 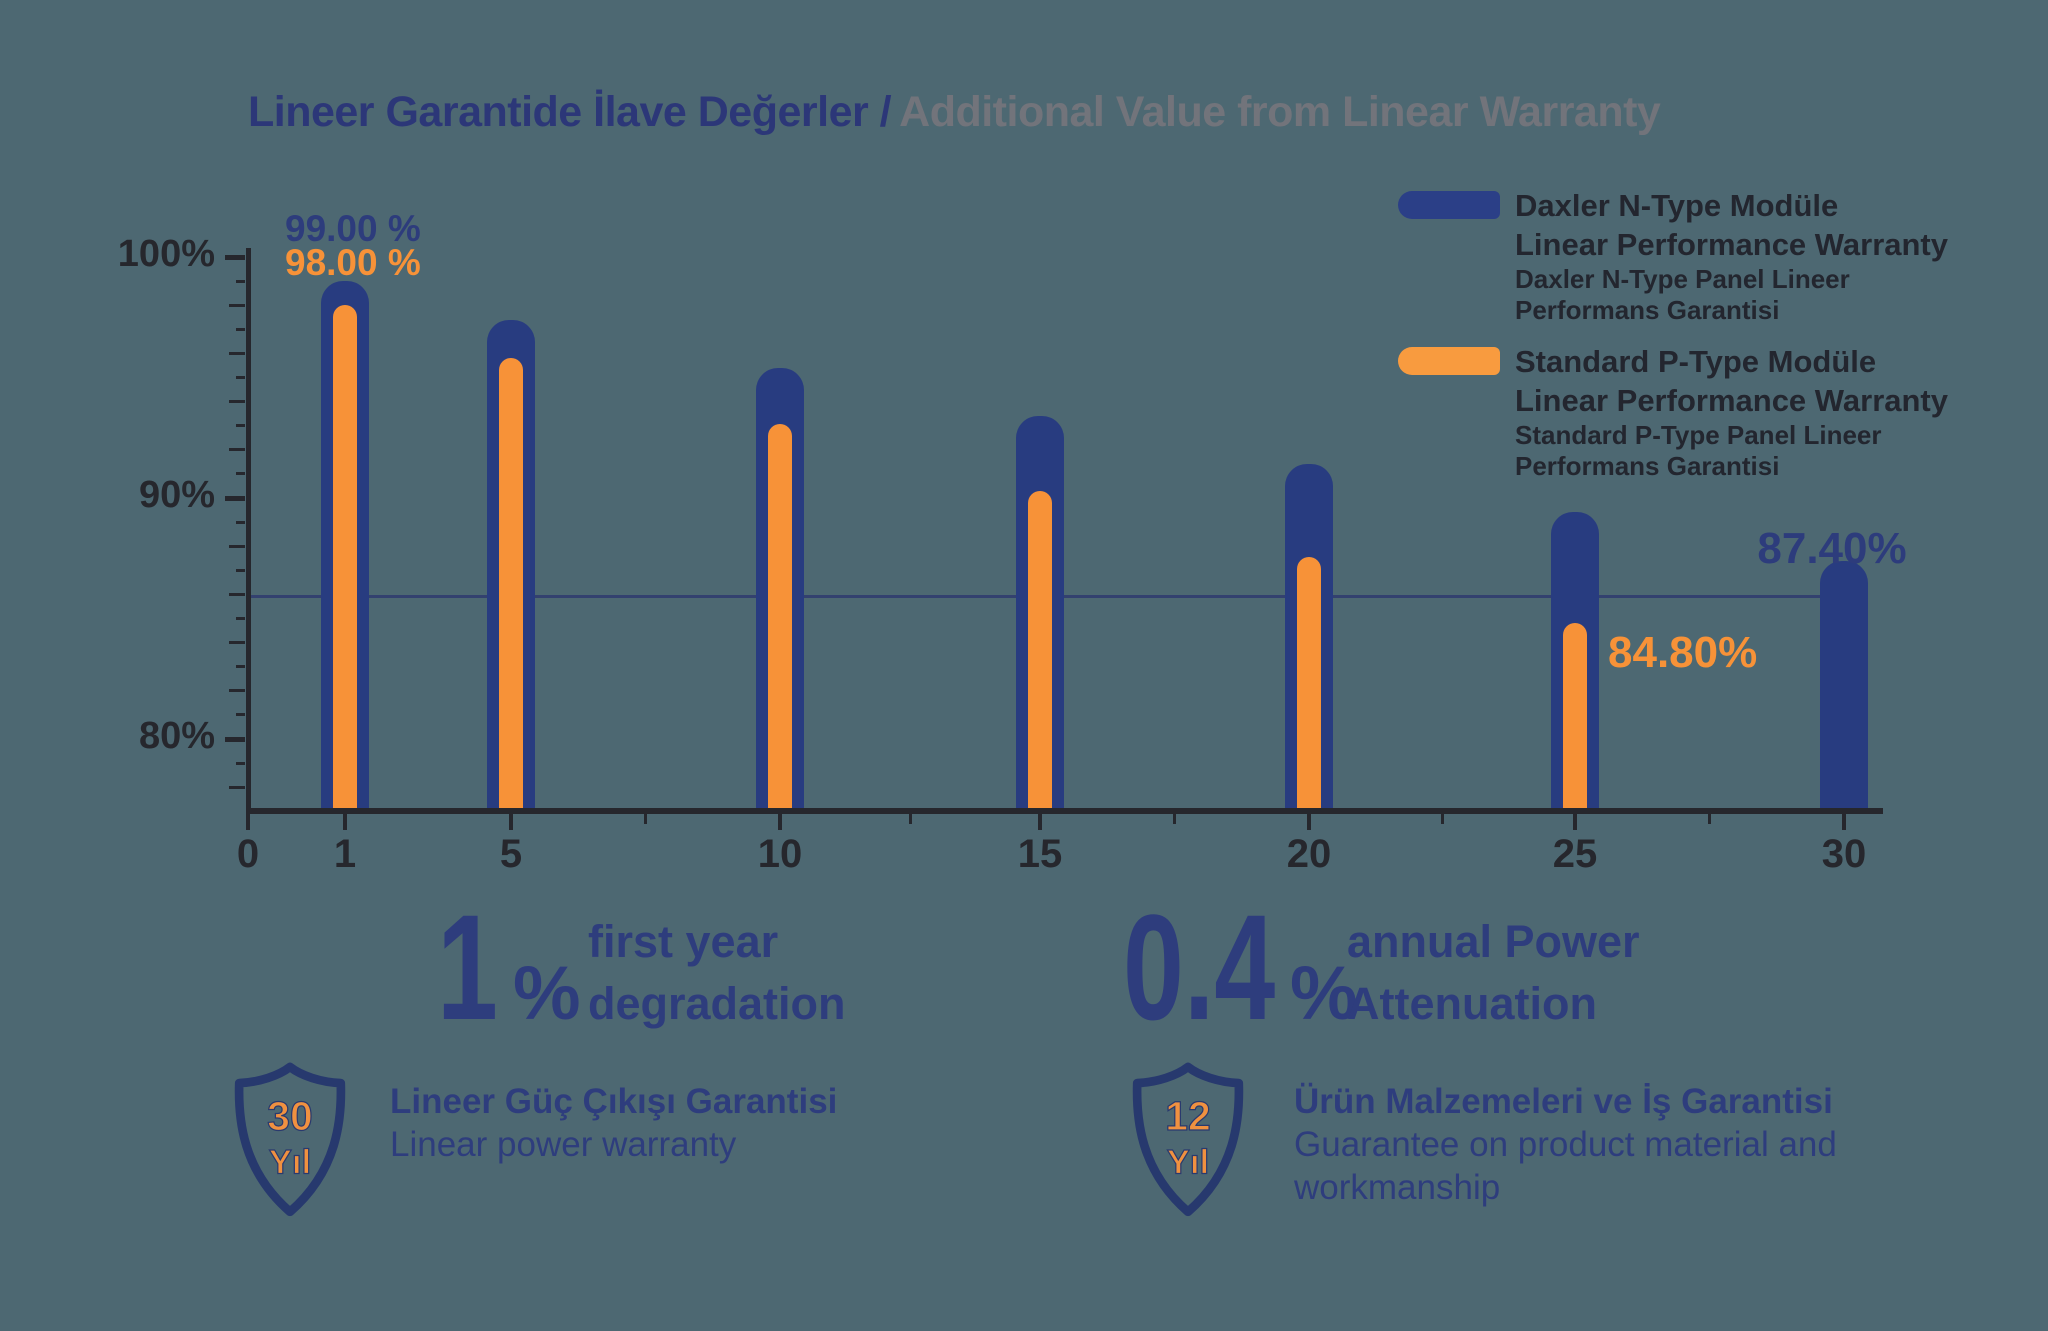 I want to click on y-axis-label: 80%, so click(x=176, y=736).